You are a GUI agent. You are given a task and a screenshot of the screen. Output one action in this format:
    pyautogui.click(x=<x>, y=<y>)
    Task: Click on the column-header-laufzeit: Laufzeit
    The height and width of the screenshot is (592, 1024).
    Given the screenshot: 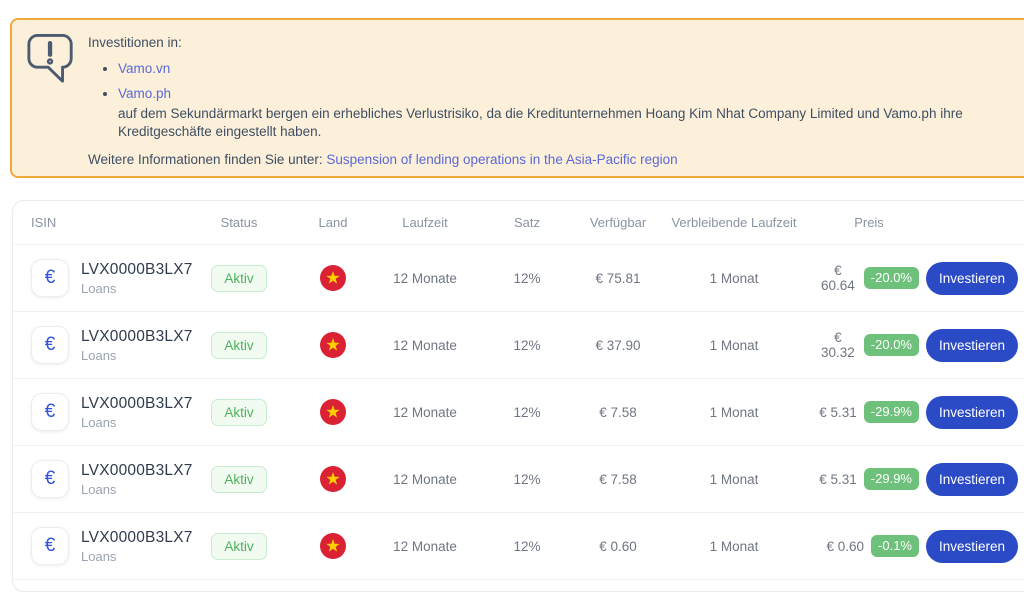 What is the action you would take?
    pyautogui.click(x=425, y=222)
    